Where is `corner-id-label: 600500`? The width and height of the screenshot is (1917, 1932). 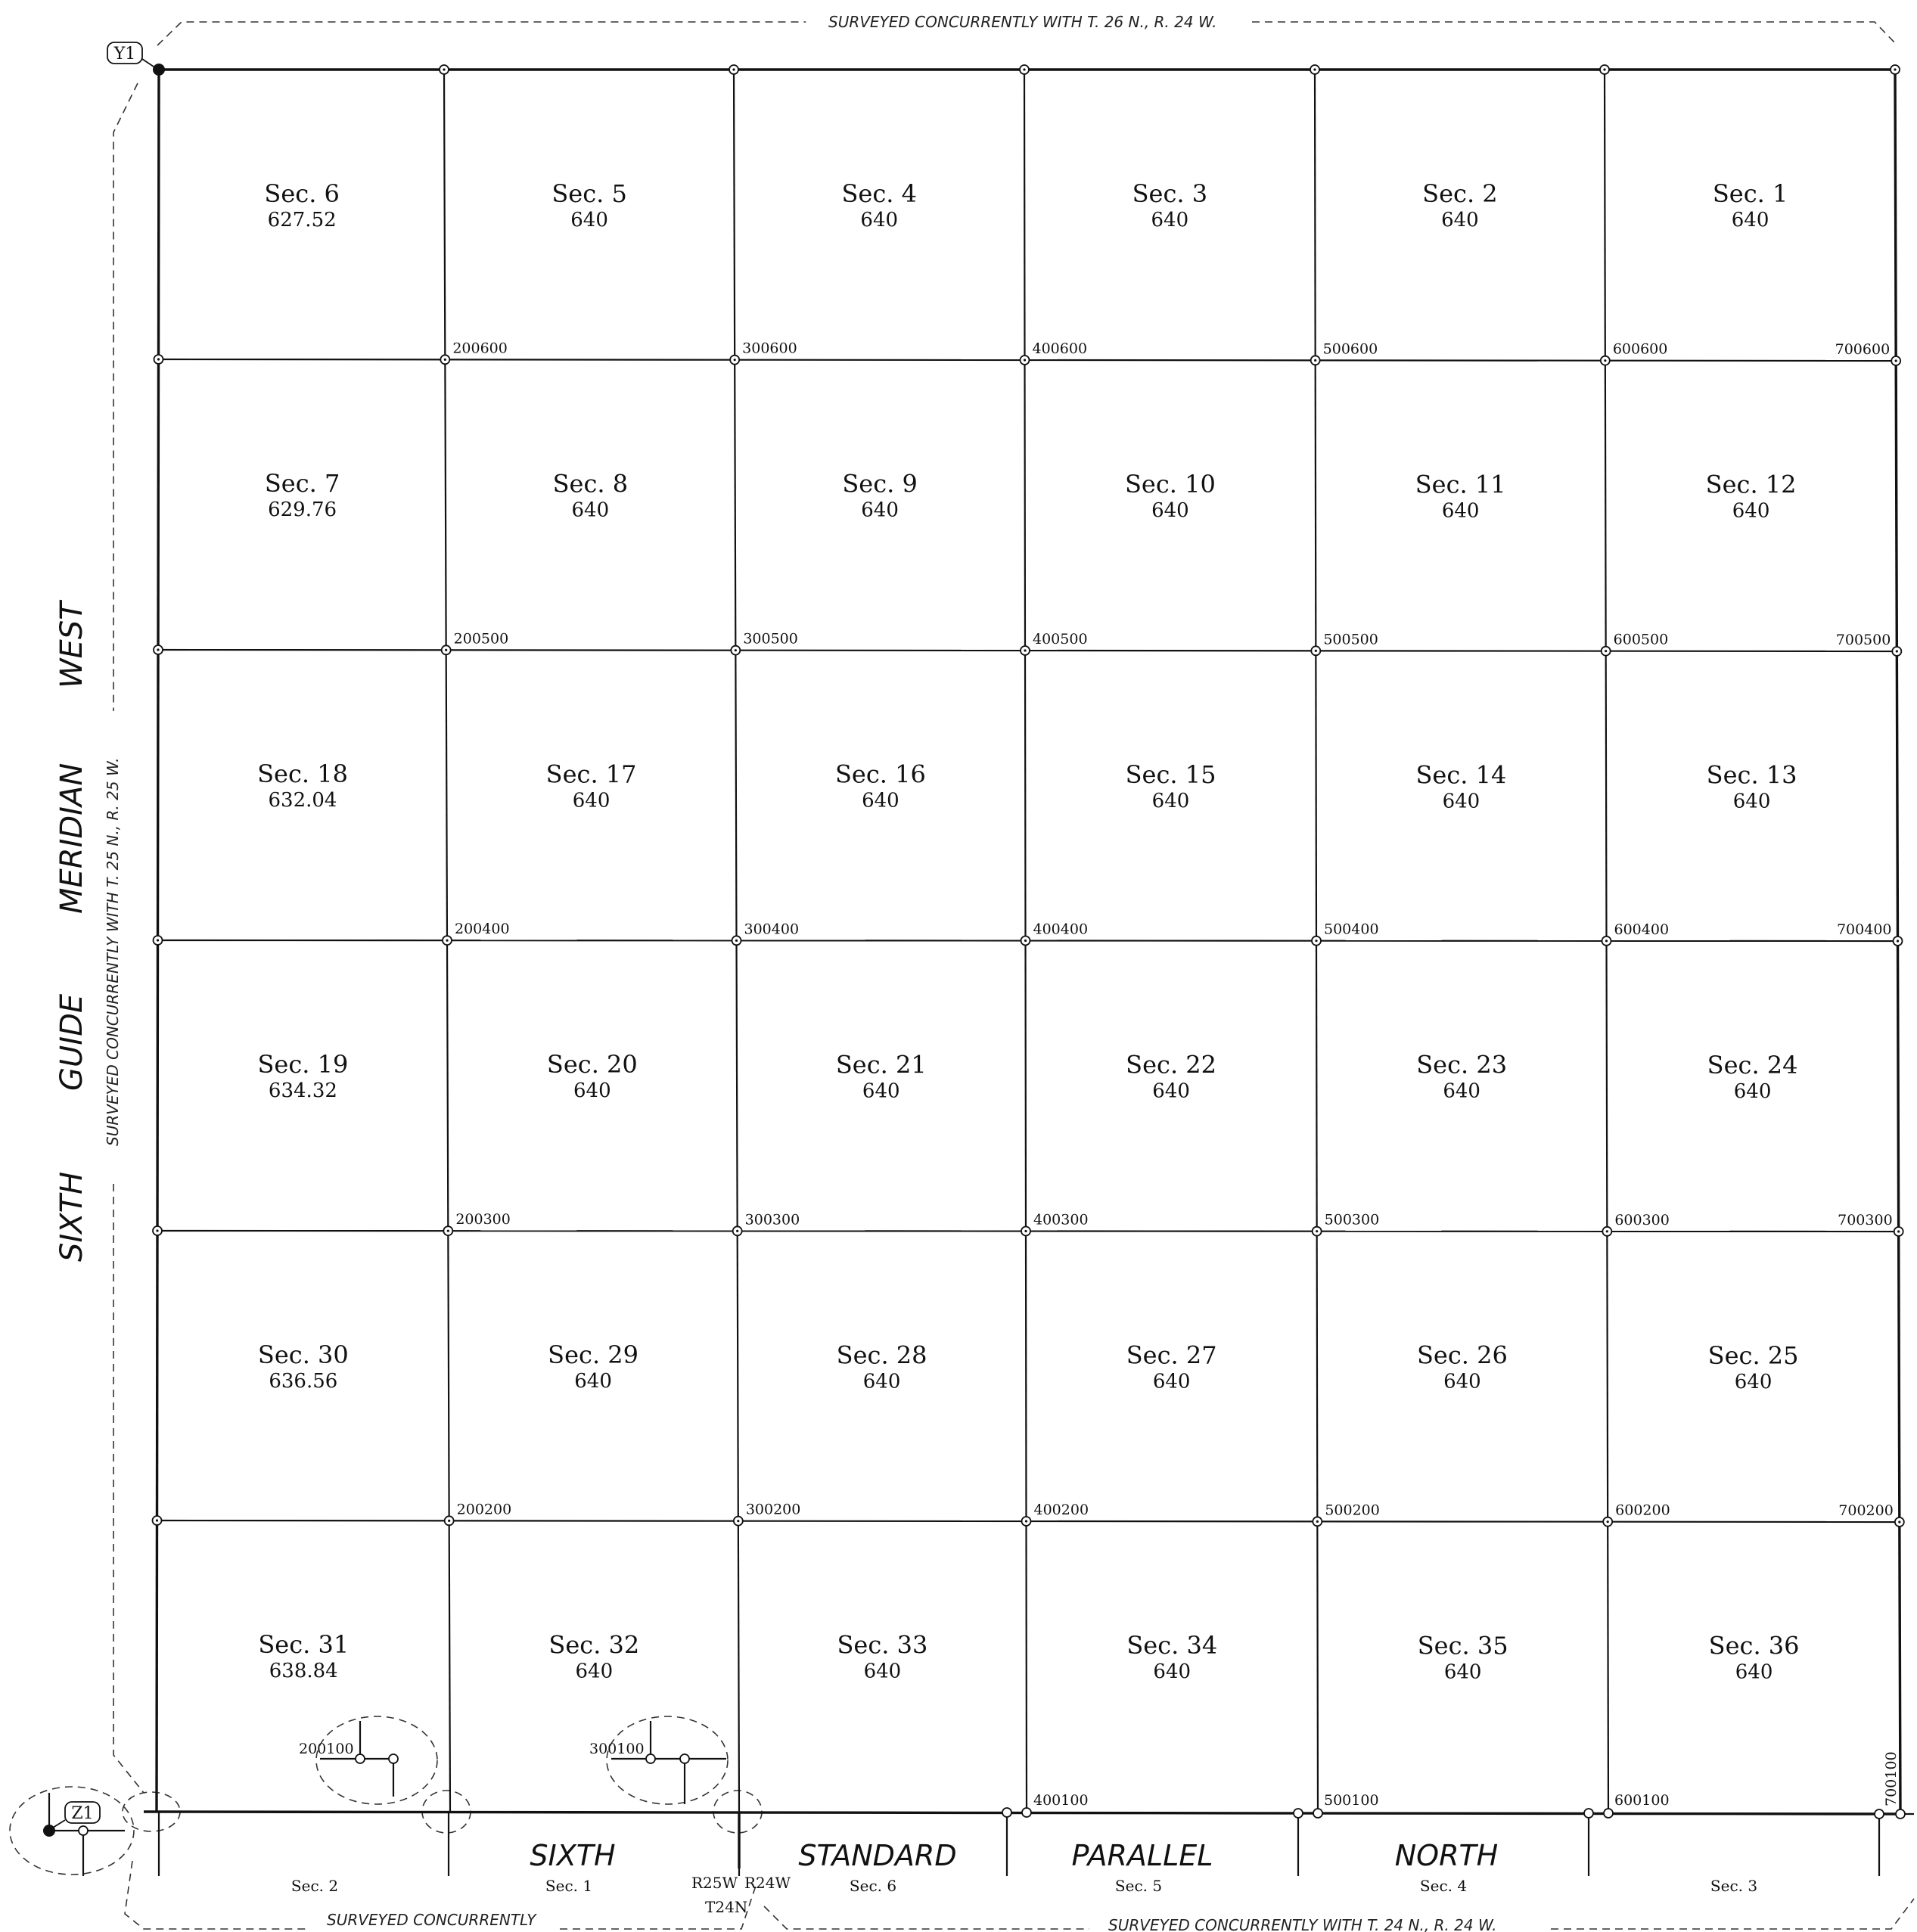
corner-id-label: 600500 is located at coordinates (1642, 640).